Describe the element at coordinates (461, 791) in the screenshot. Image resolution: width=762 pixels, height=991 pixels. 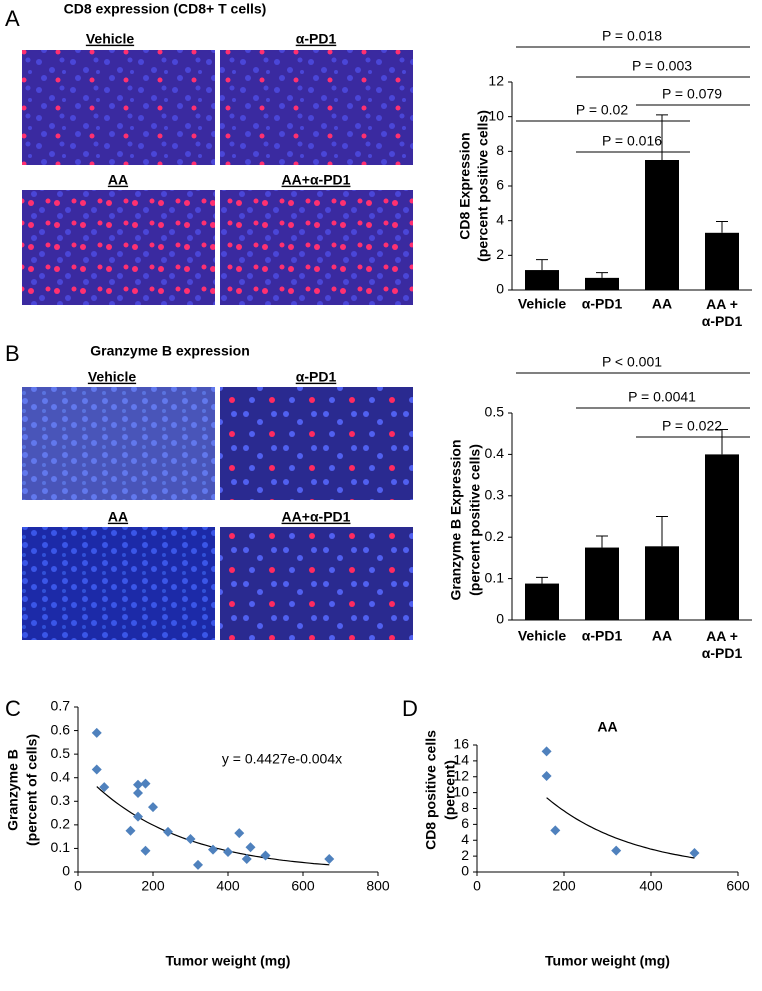
I see `y-tick-label: 10` at that location.